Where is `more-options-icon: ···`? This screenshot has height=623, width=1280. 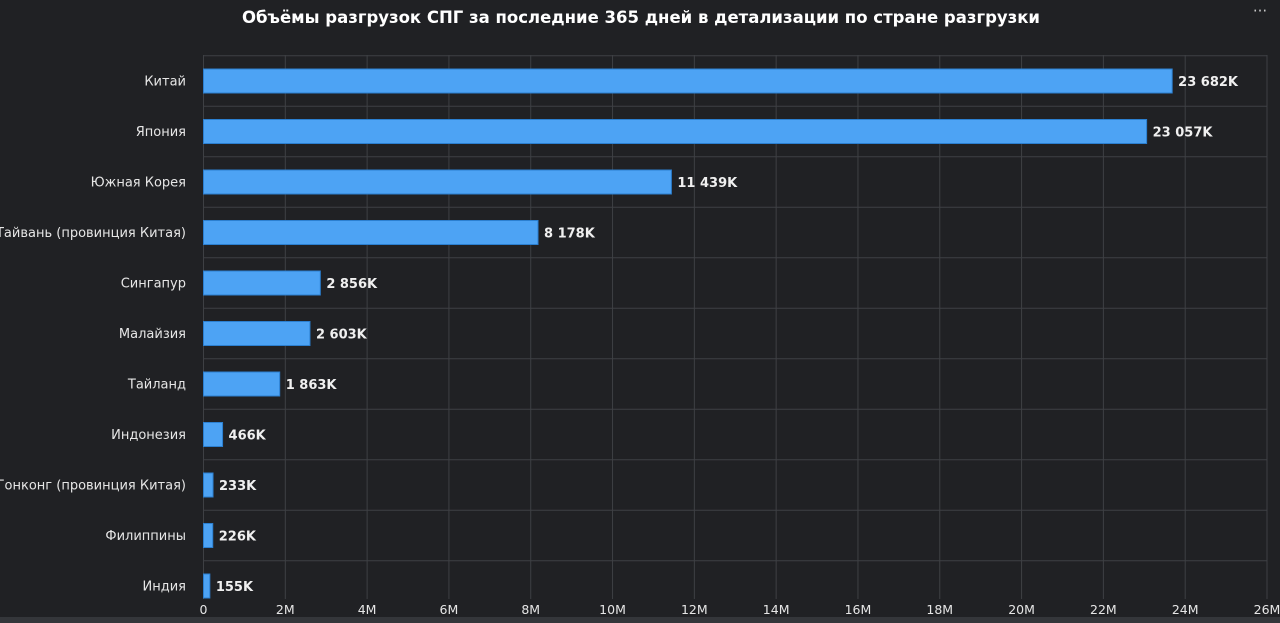
more-options-icon: ··· is located at coordinates (1260, 11).